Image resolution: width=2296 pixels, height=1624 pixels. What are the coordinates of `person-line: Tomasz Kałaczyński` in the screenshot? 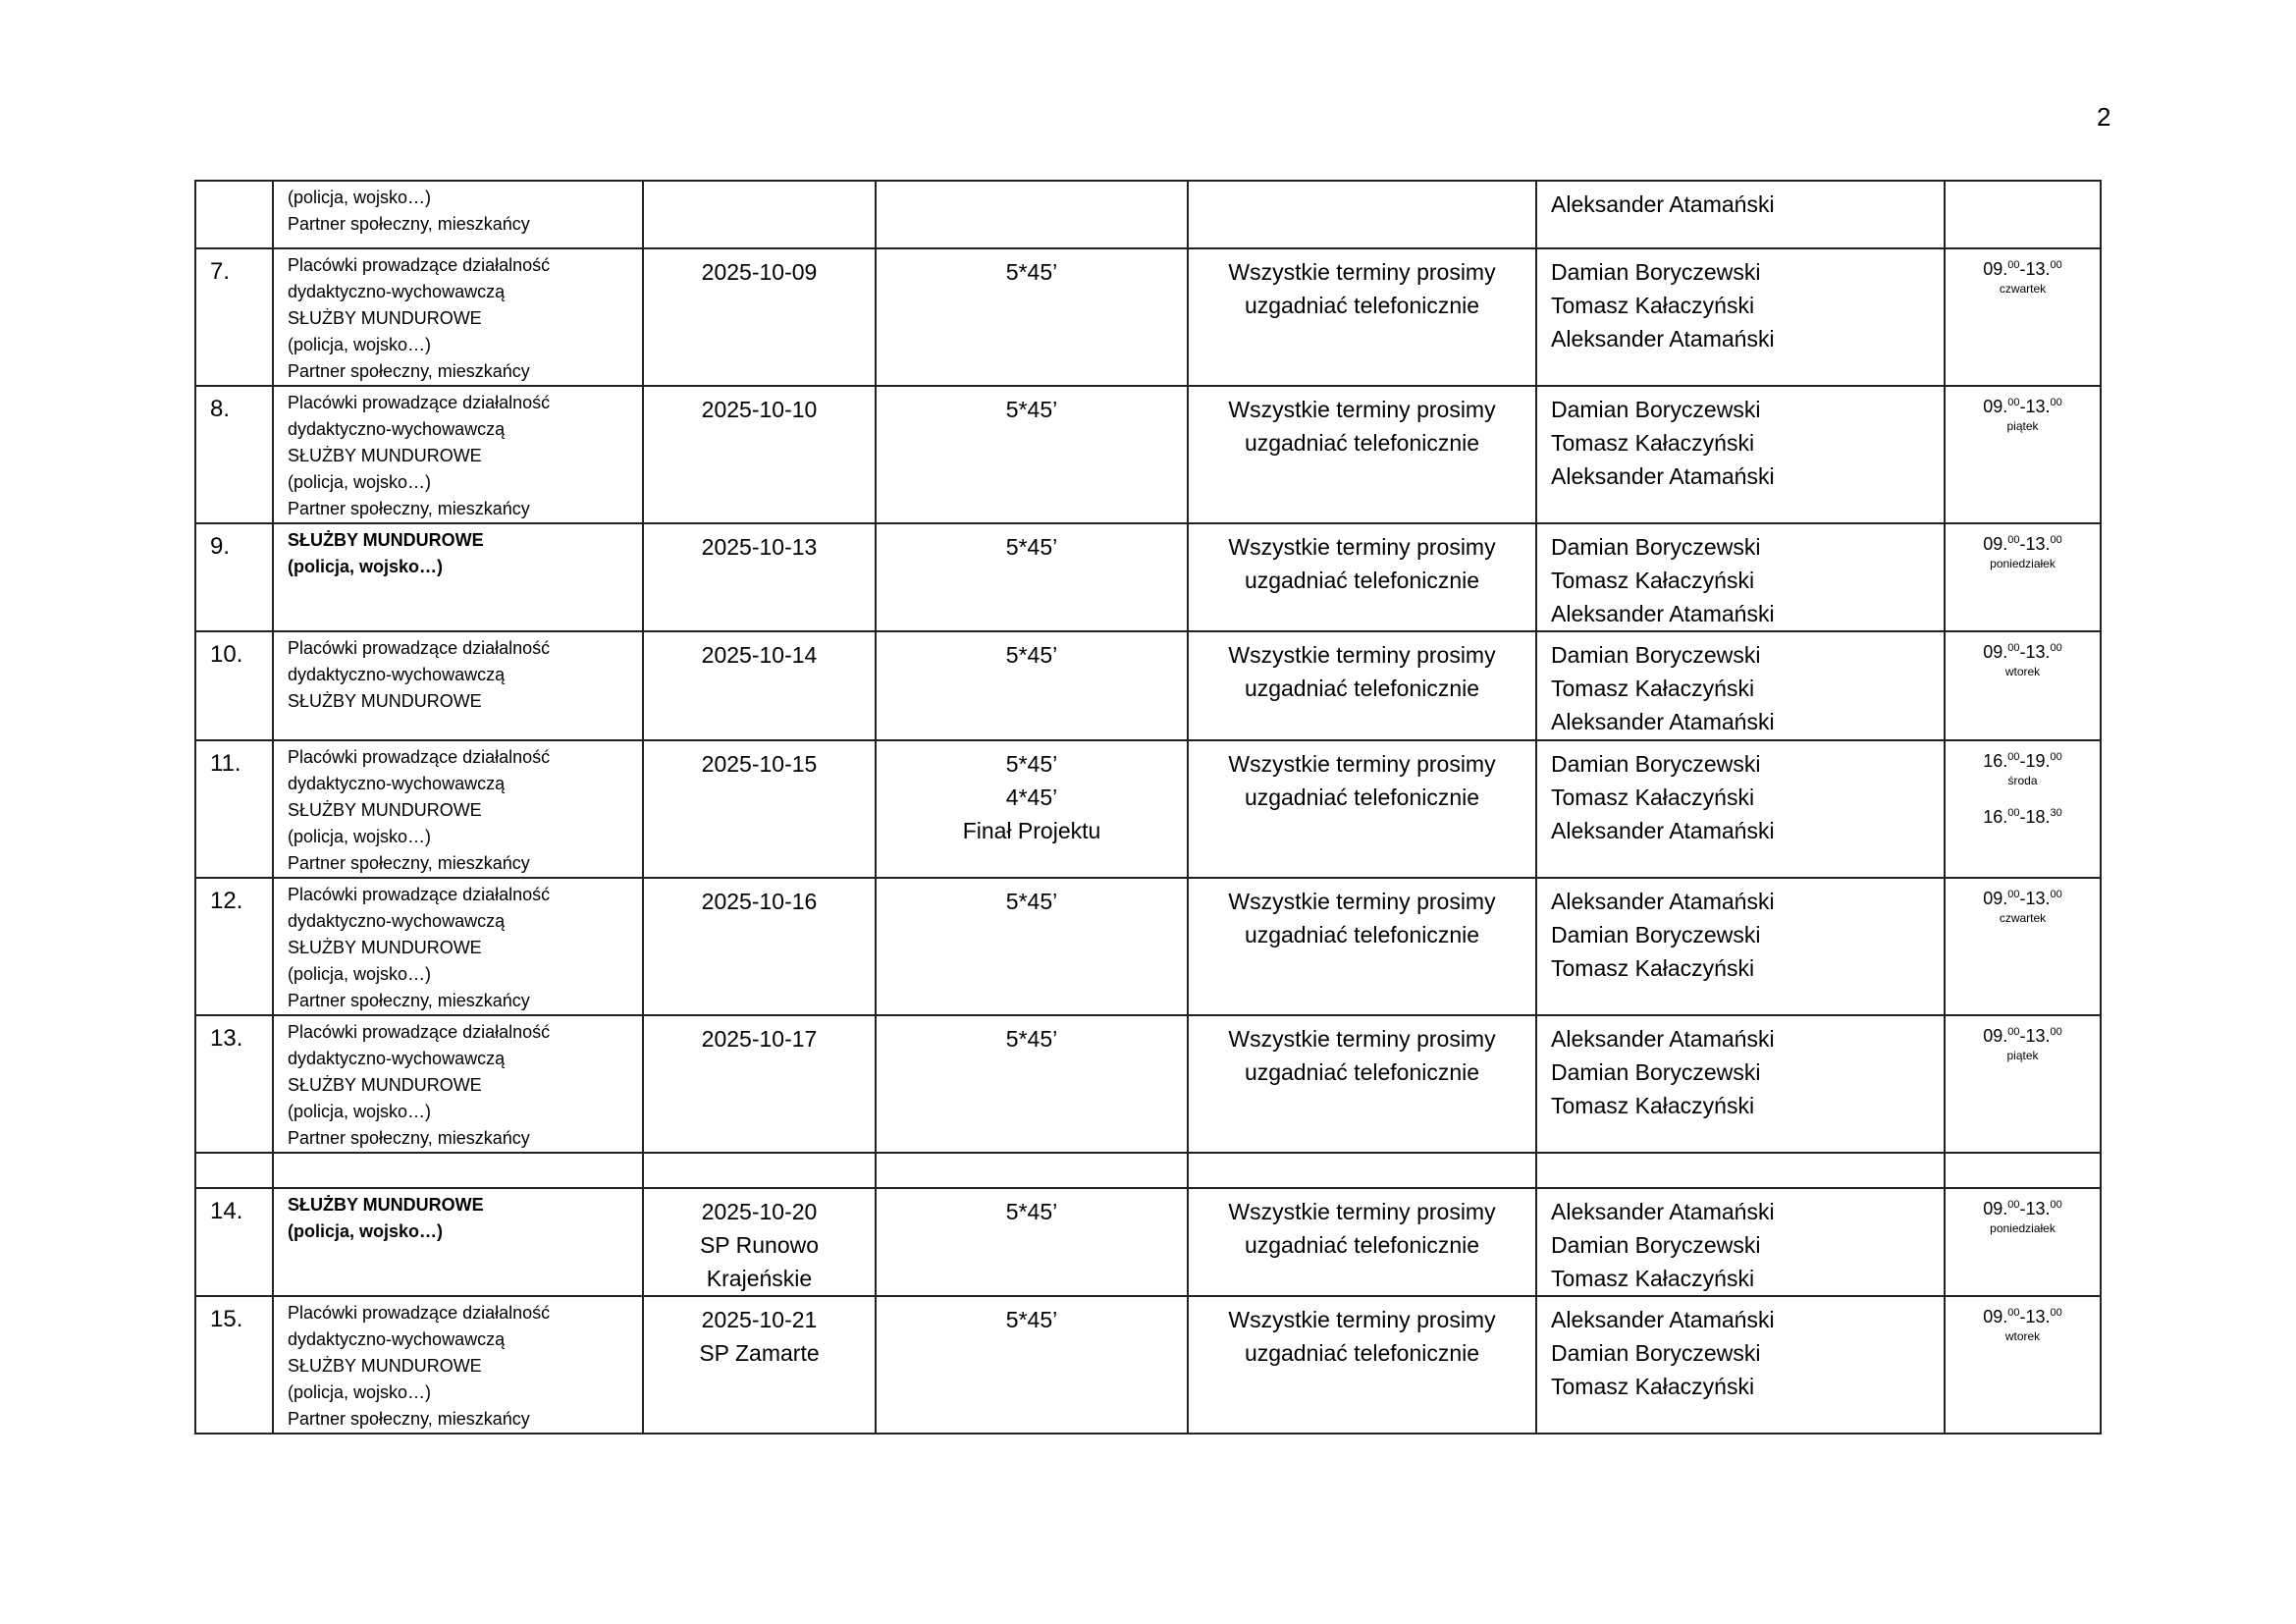 It's located at (1653, 443).